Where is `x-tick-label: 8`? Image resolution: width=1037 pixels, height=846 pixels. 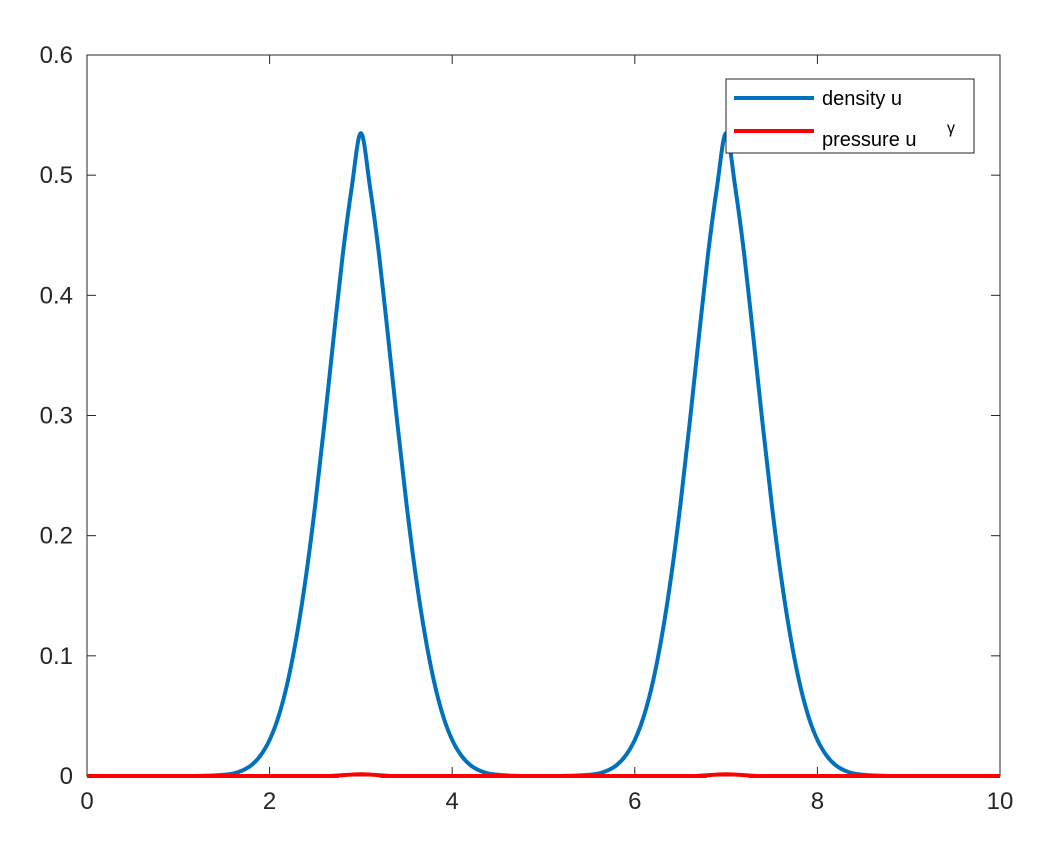 x-tick-label: 8 is located at coordinates (817, 801).